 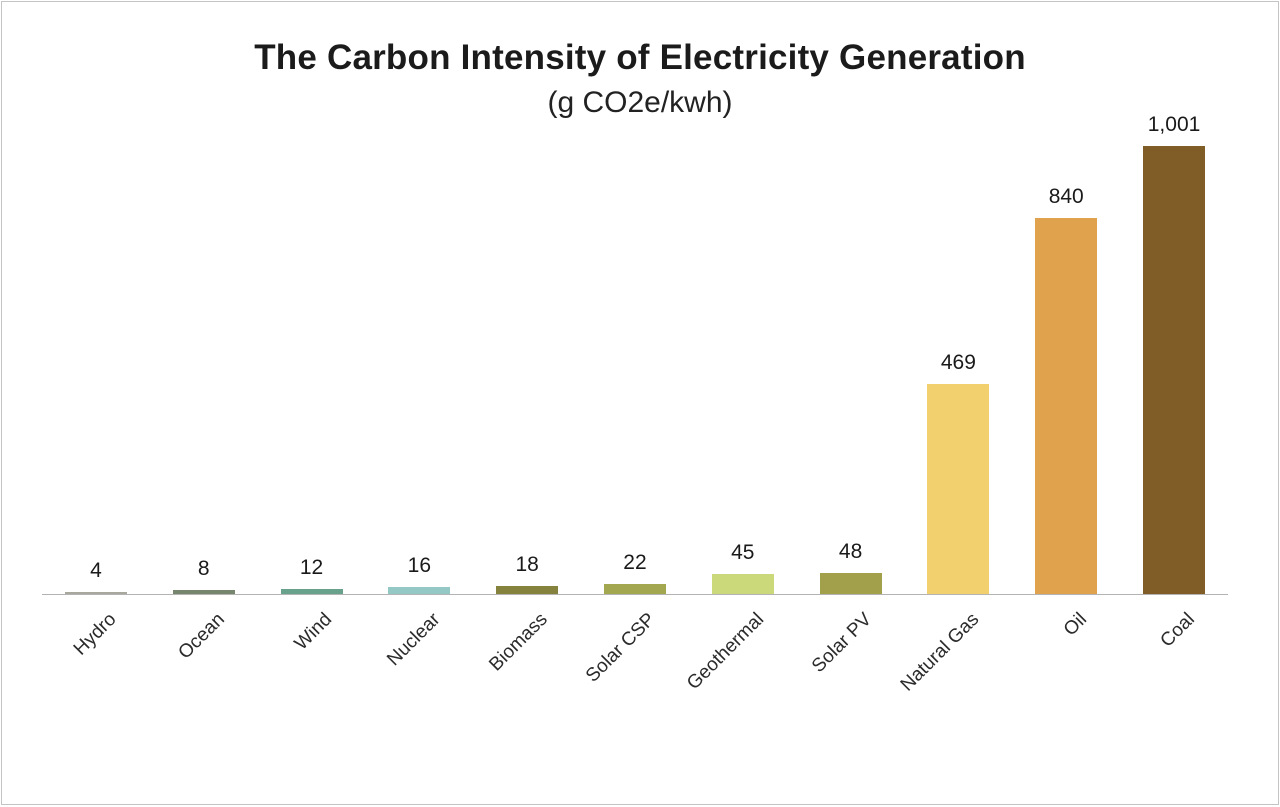 I want to click on x-label-cell: Natural Gas, so click(x=955, y=674).